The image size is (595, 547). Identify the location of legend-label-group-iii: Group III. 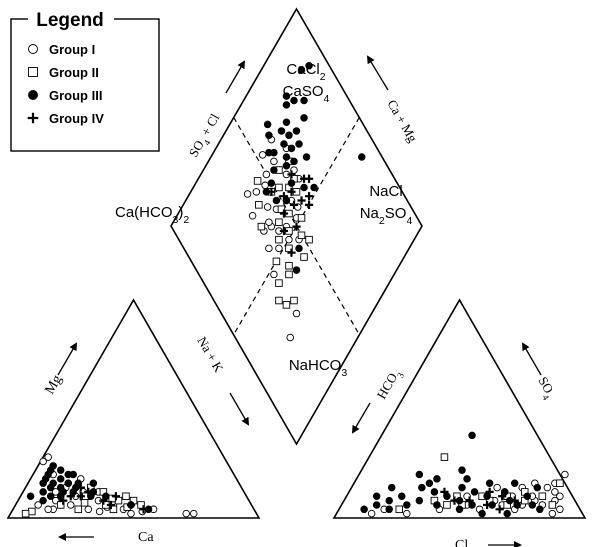
(75, 95).